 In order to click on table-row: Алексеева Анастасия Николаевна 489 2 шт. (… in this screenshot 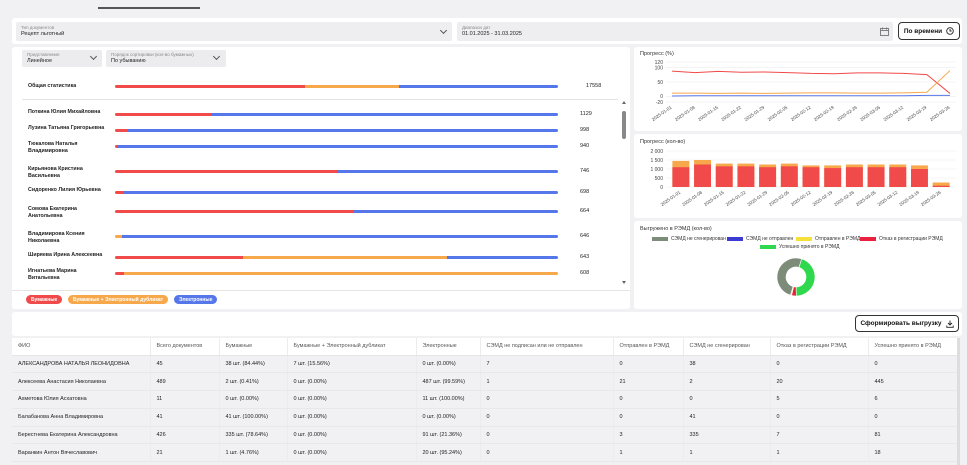, I will do `click(486, 382)`.